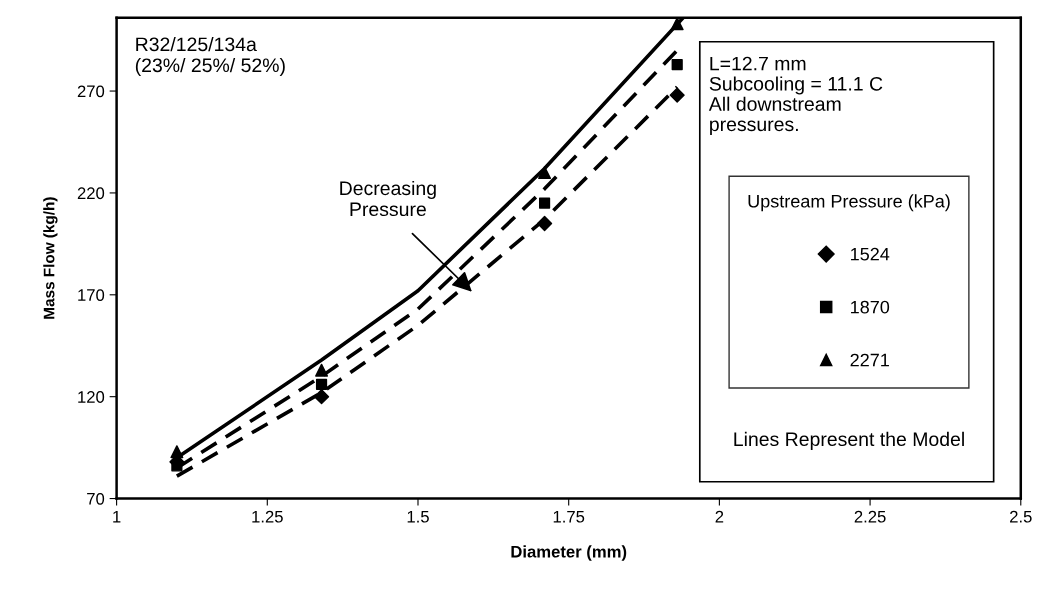 The image size is (1060, 590). I want to click on x-tick-label: 1.75, so click(569, 516).